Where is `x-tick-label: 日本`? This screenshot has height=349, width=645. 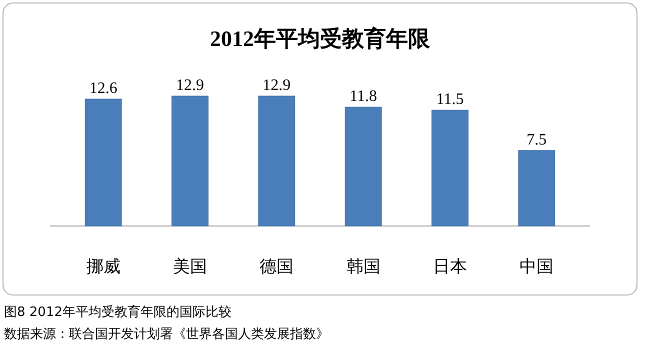
x-tick-label: 日本 is located at coordinates (450, 267).